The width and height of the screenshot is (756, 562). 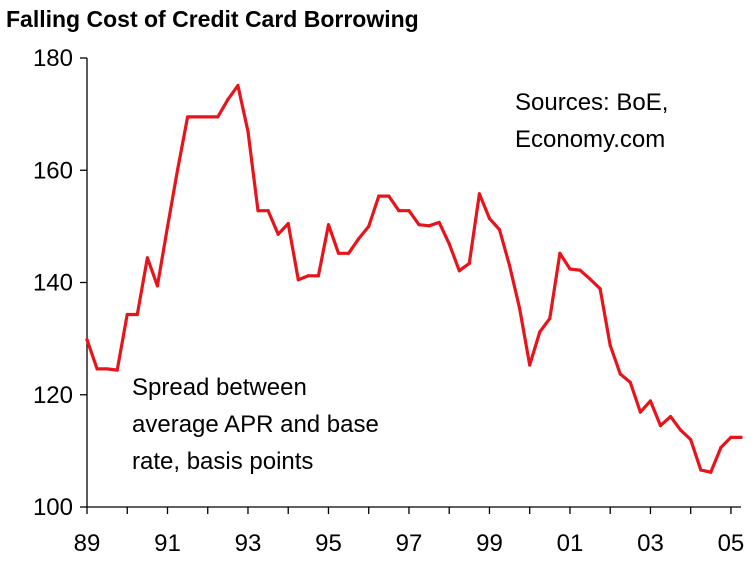 I want to click on y-tick-label: 180, so click(x=53, y=58).